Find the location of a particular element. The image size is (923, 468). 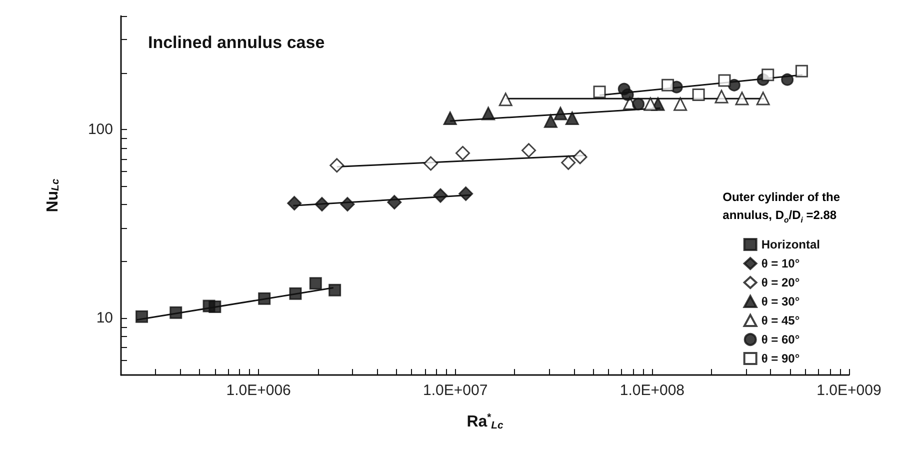

legend-label: θ = 10° is located at coordinates (780, 263).